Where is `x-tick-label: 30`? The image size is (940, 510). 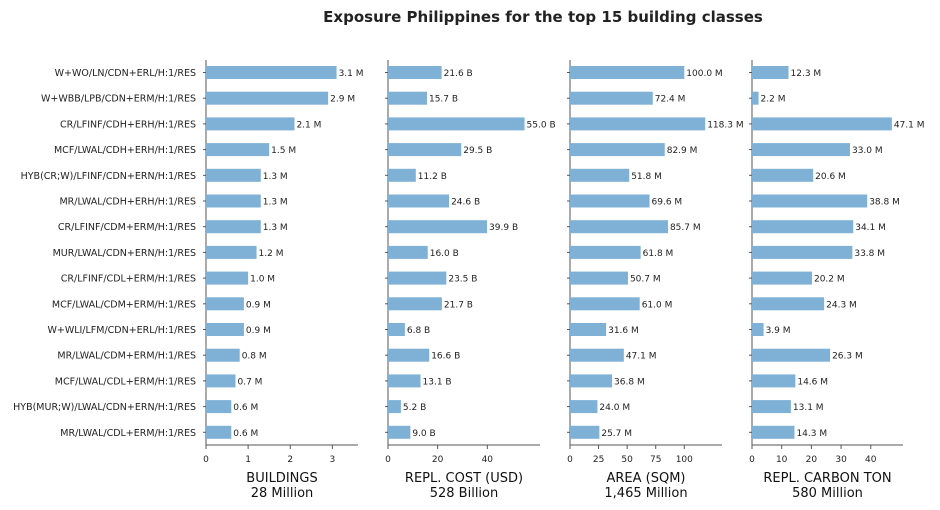 x-tick-label: 30 is located at coordinates (841, 460).